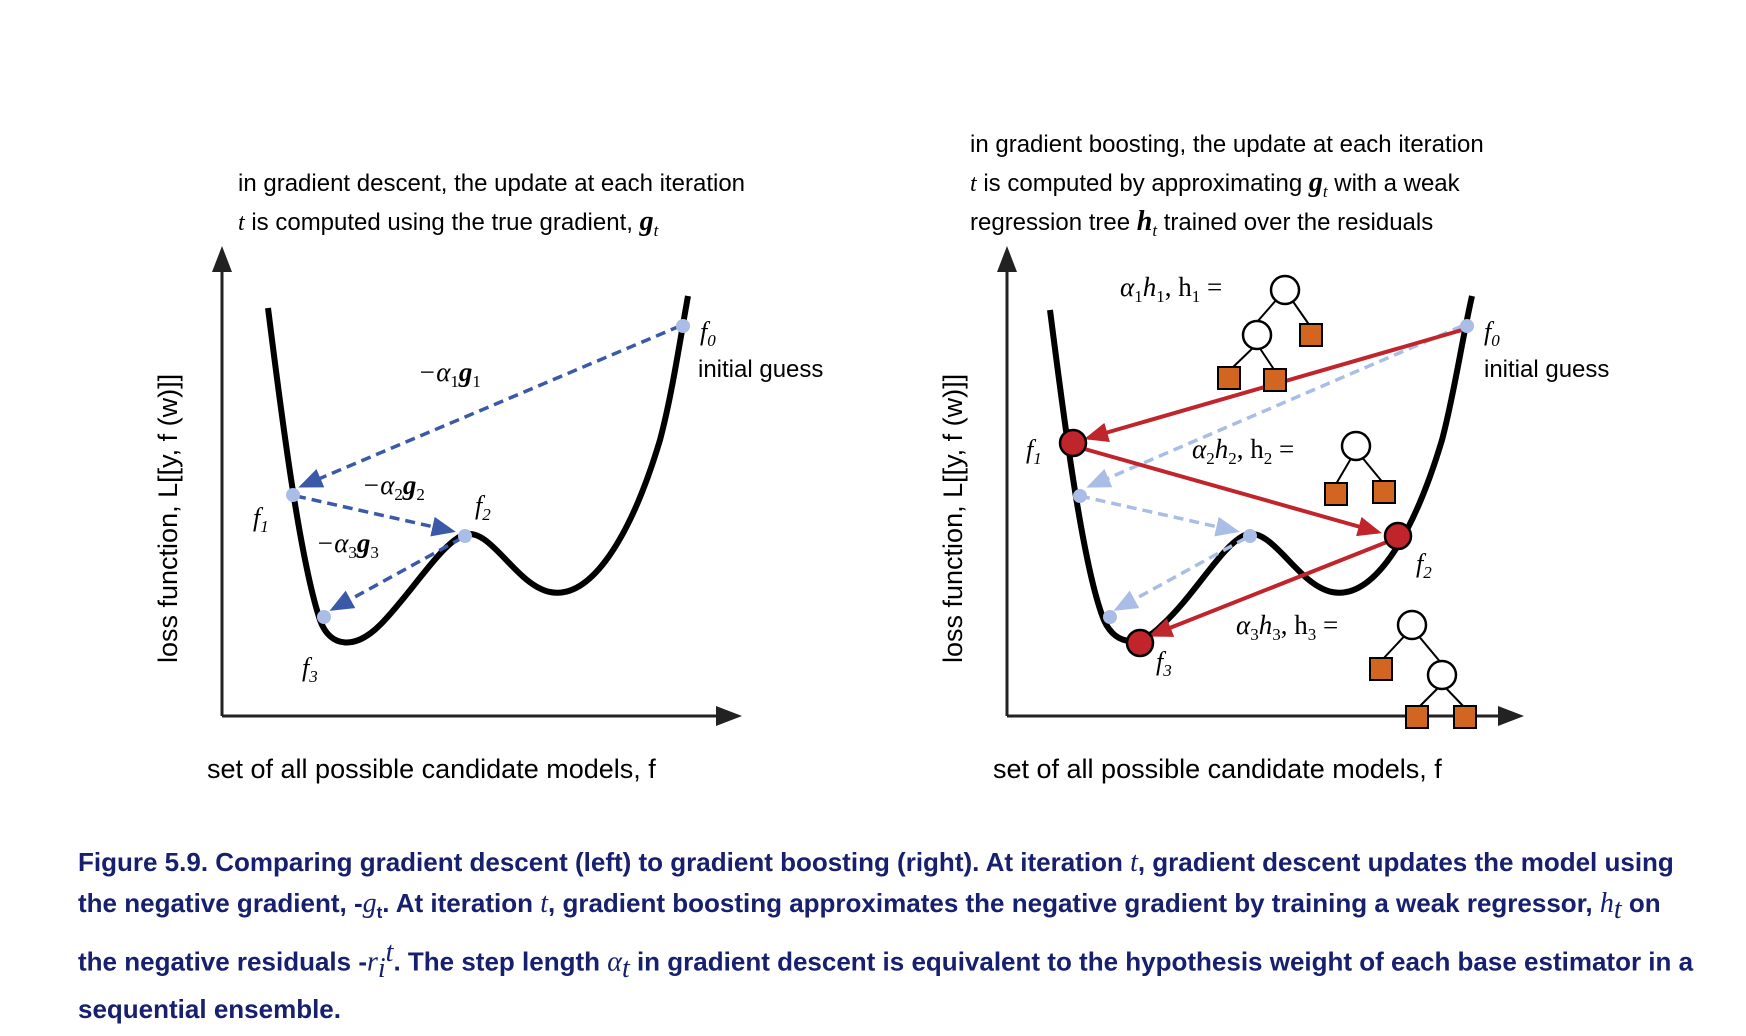 The height and width of the screenshot is (1036, 1746). I want to click on right-point-f3, so click(1140, 643).